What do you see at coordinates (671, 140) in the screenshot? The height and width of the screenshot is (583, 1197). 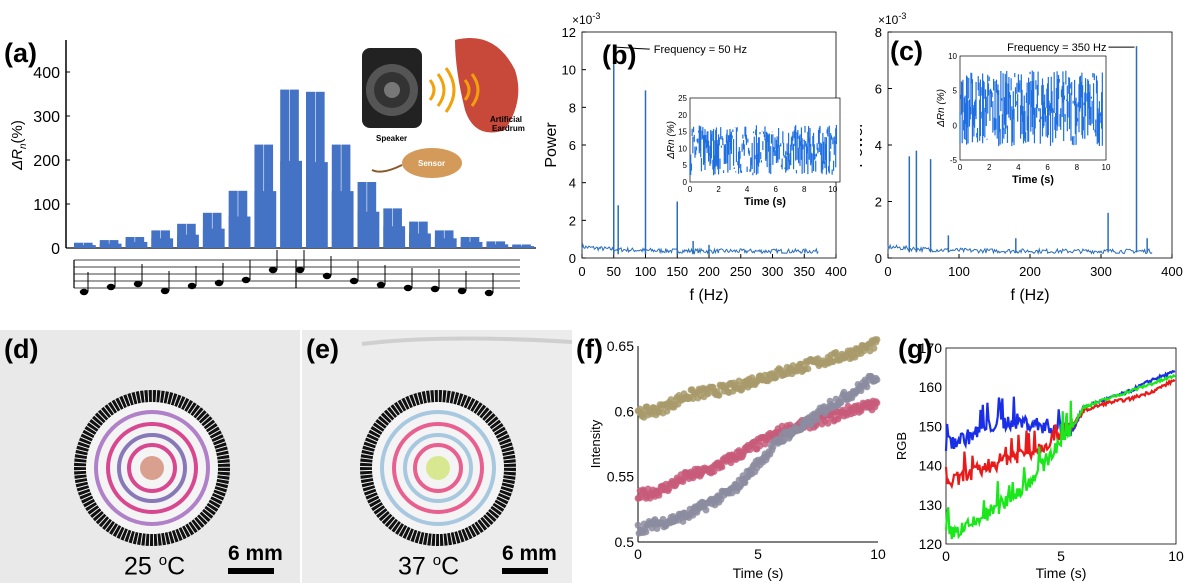 I see `inset-y-label: ΔRn (%)` at bounding box center [671, 140].